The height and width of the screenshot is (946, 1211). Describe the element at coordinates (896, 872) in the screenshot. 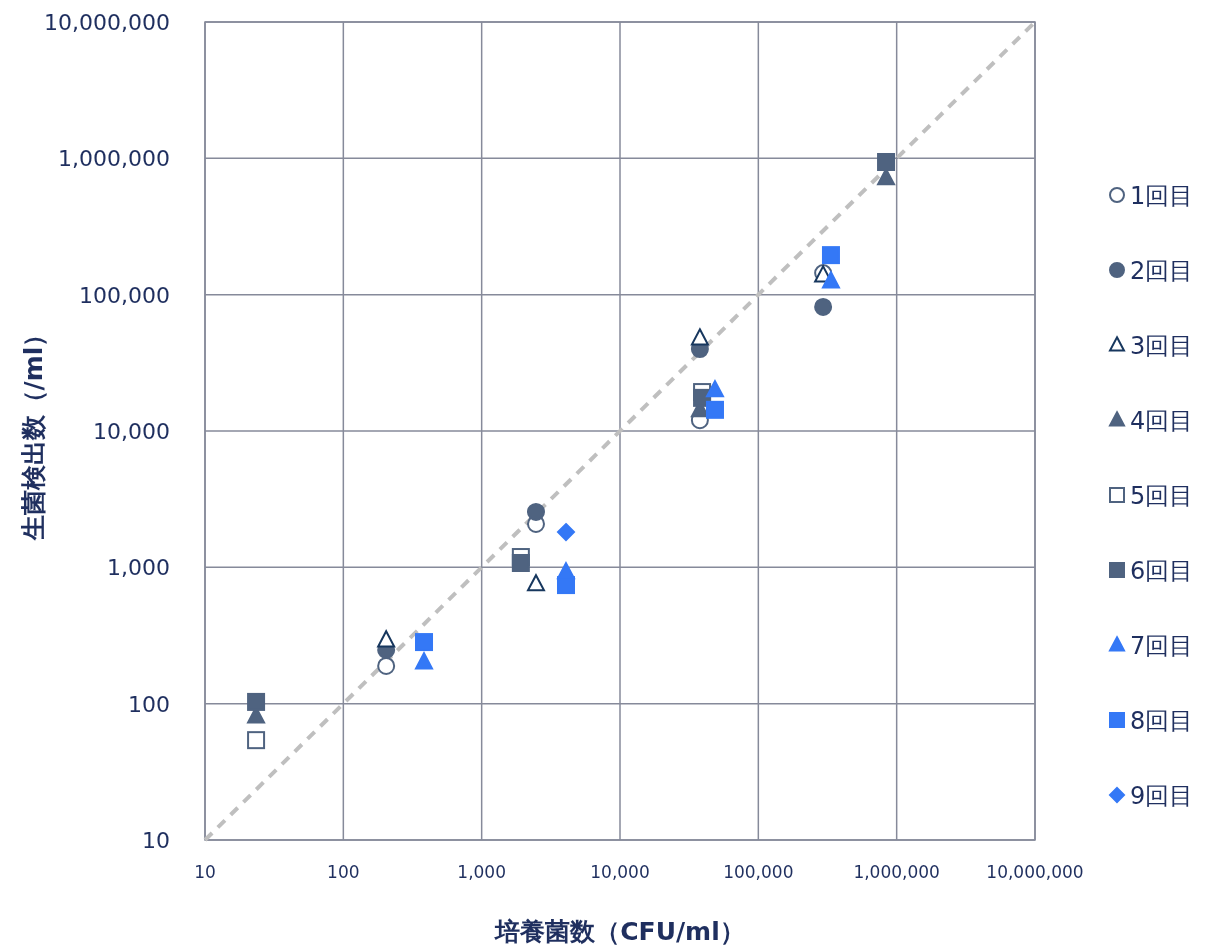

I see `x-tick-label: 1,000,000` at that location.